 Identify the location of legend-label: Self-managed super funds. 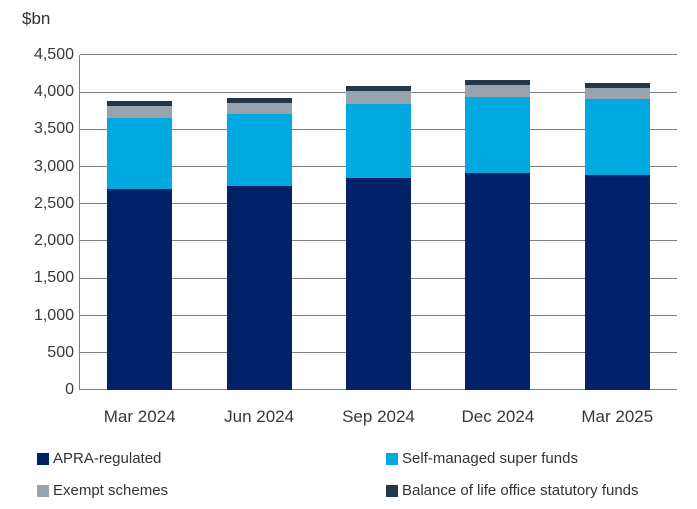
(490, 458).